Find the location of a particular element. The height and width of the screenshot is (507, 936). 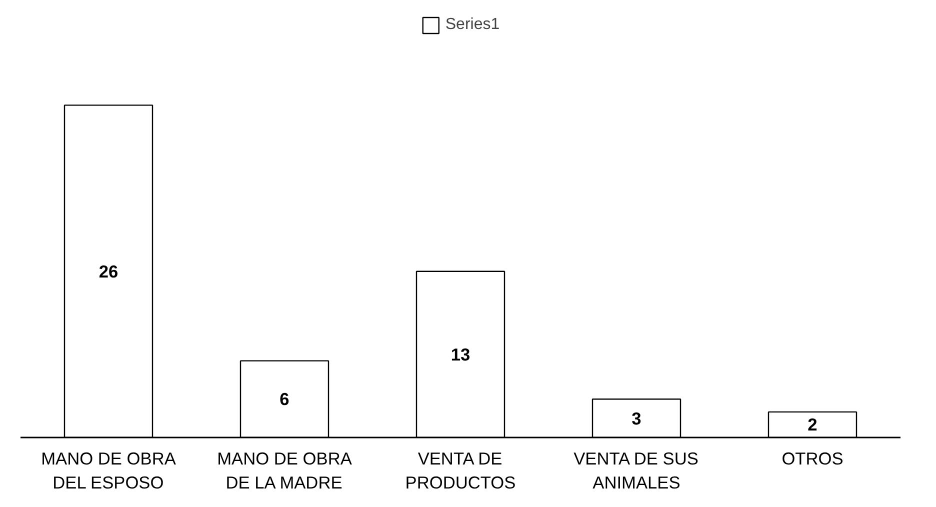

x-tick-label: MANO DE OBRA DEL ESPOSO is located at coordinates (108, 470).